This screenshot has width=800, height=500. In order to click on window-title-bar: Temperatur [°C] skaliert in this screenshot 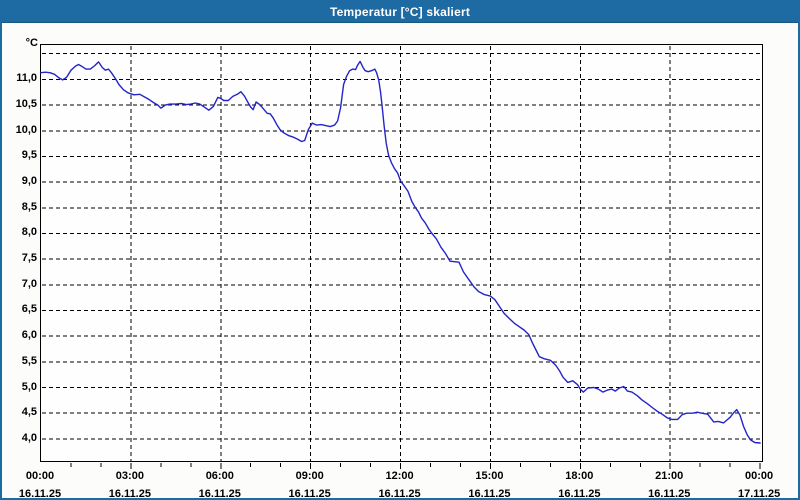, I will do `click(400, 12)`.